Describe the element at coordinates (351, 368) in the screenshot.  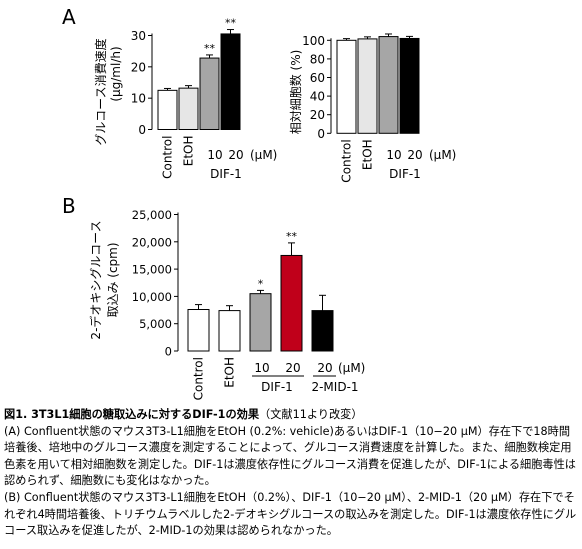
I see `dose-unit-b: (μM)` at that location.